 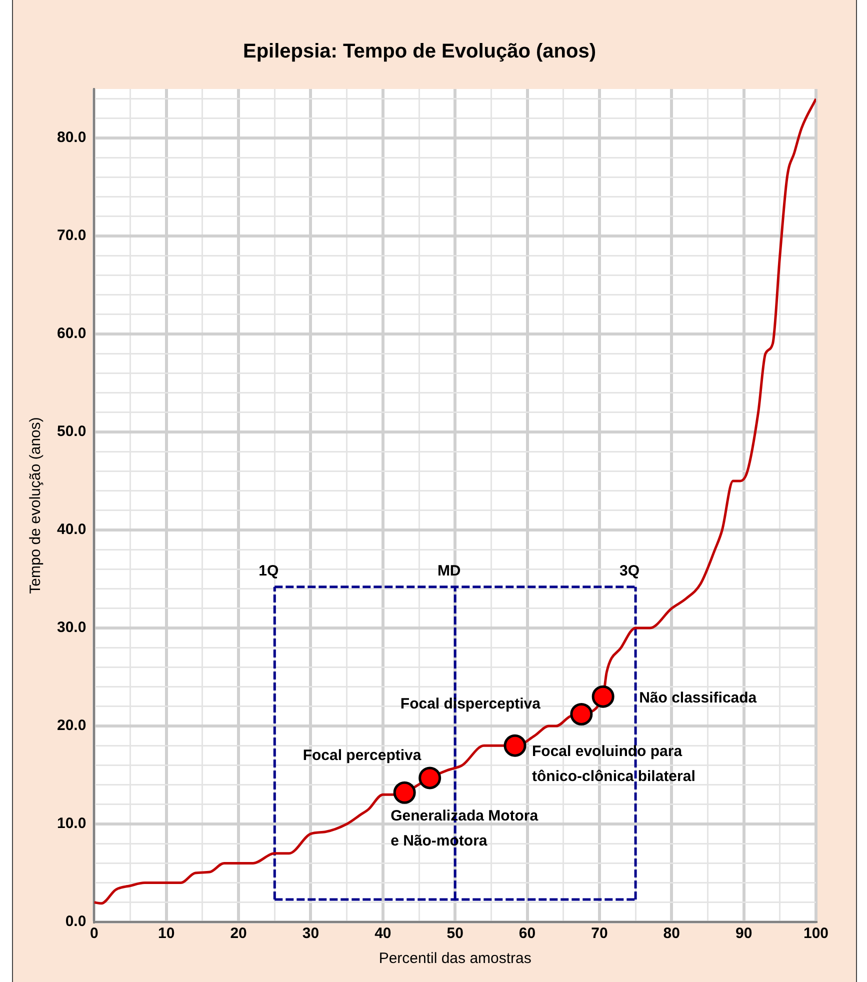 I want to click on y-tick-label: 10.0, so click(x=71, y=823).